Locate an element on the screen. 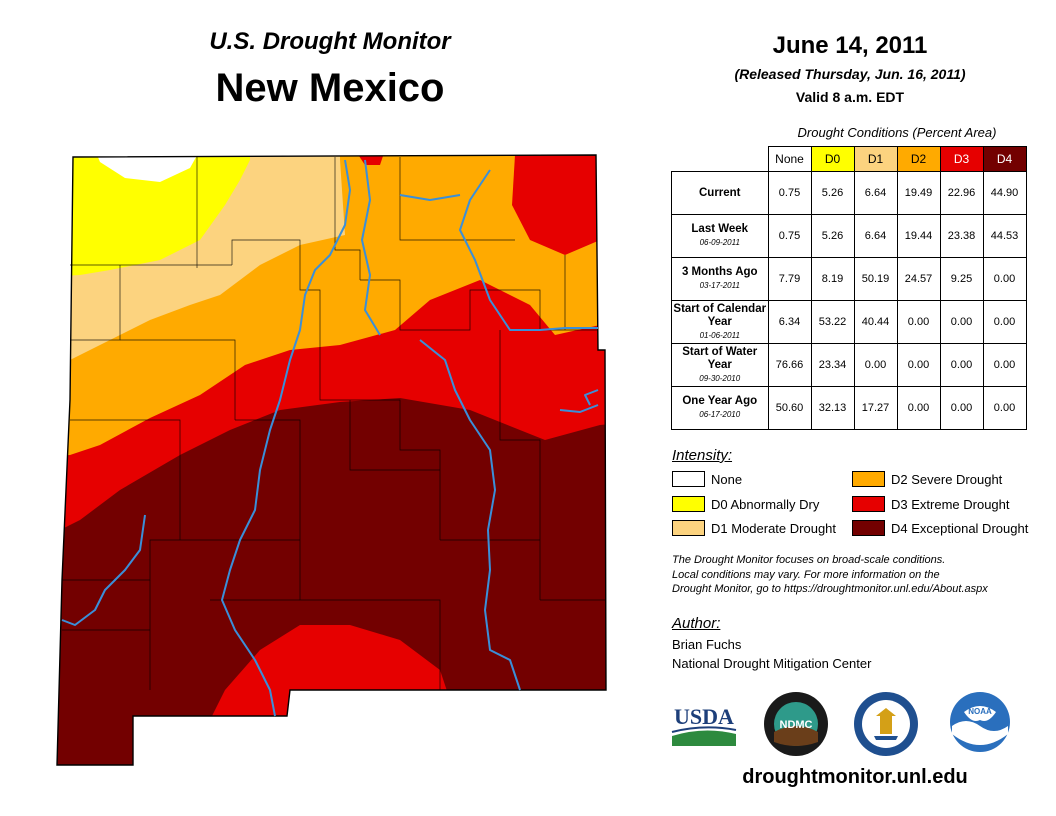  table-cell: 40.44 is located at coordinates (875, 322).